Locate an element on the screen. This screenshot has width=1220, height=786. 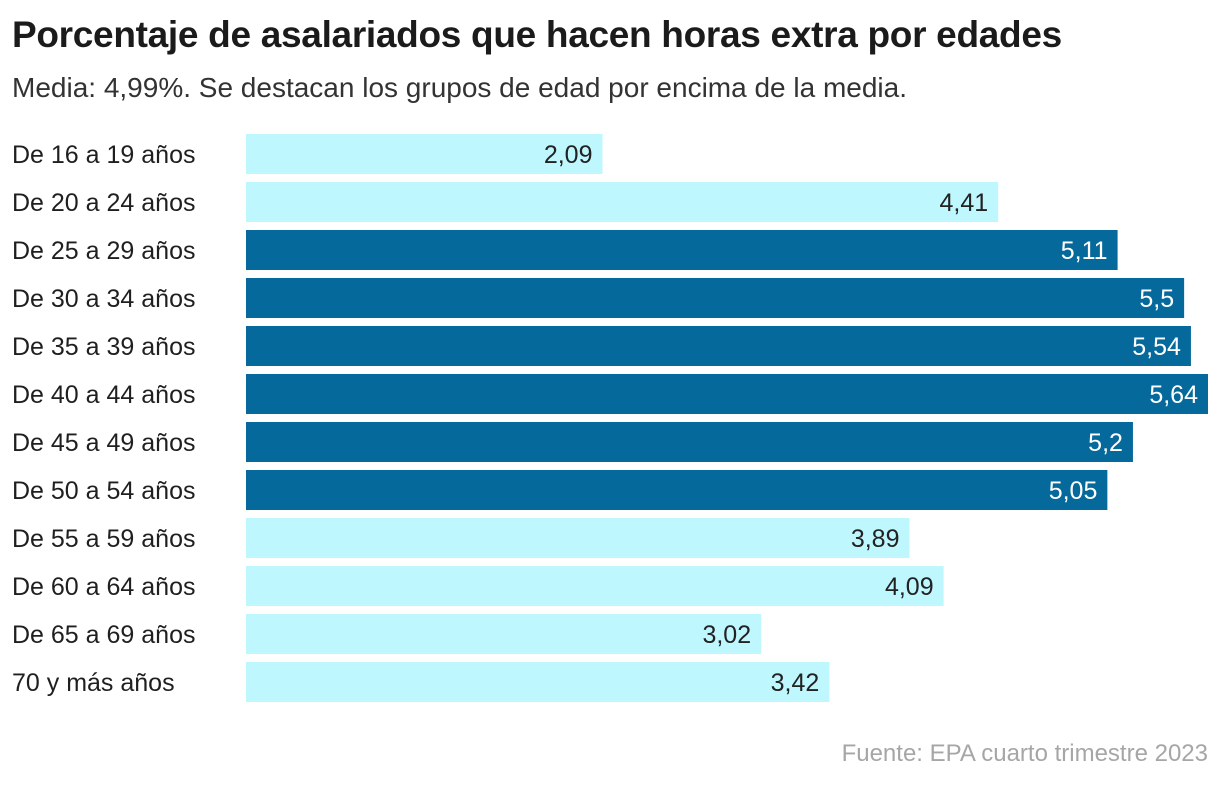
category-label: 70 y más años is located at coordinates (93, 683).